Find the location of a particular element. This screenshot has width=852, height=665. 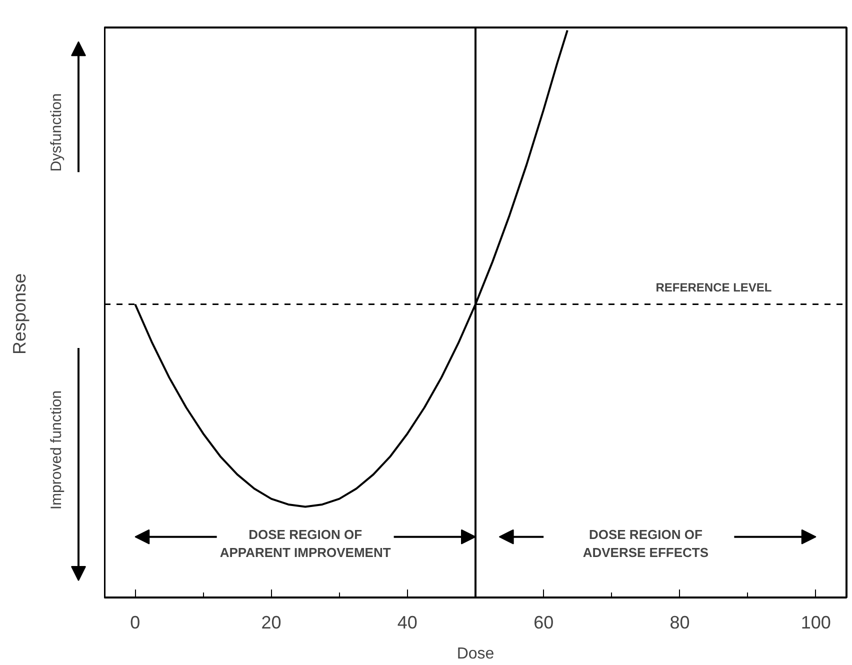

text: Dysfunction is located at coordinates (56, 132).